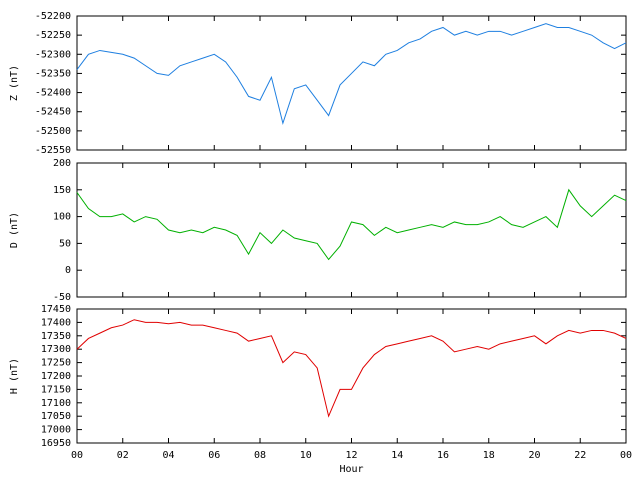  Describe the element at coordinates (53, 150) in the screenshot. I see `y-tick-label: -52550` at that location.